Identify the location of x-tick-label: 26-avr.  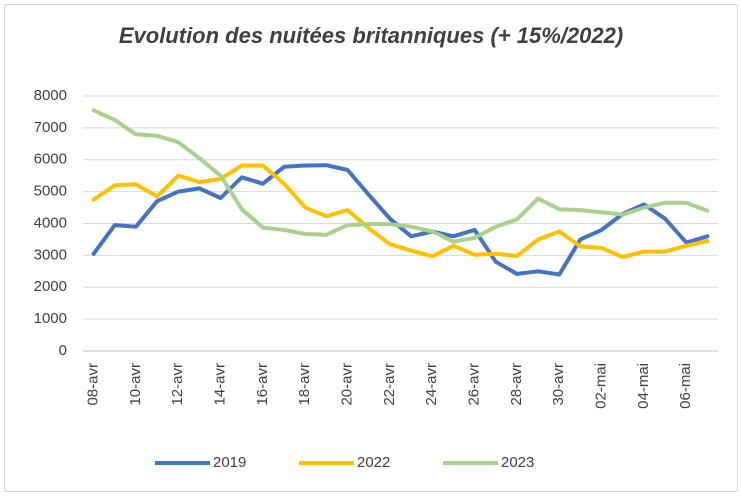
(474, 384).